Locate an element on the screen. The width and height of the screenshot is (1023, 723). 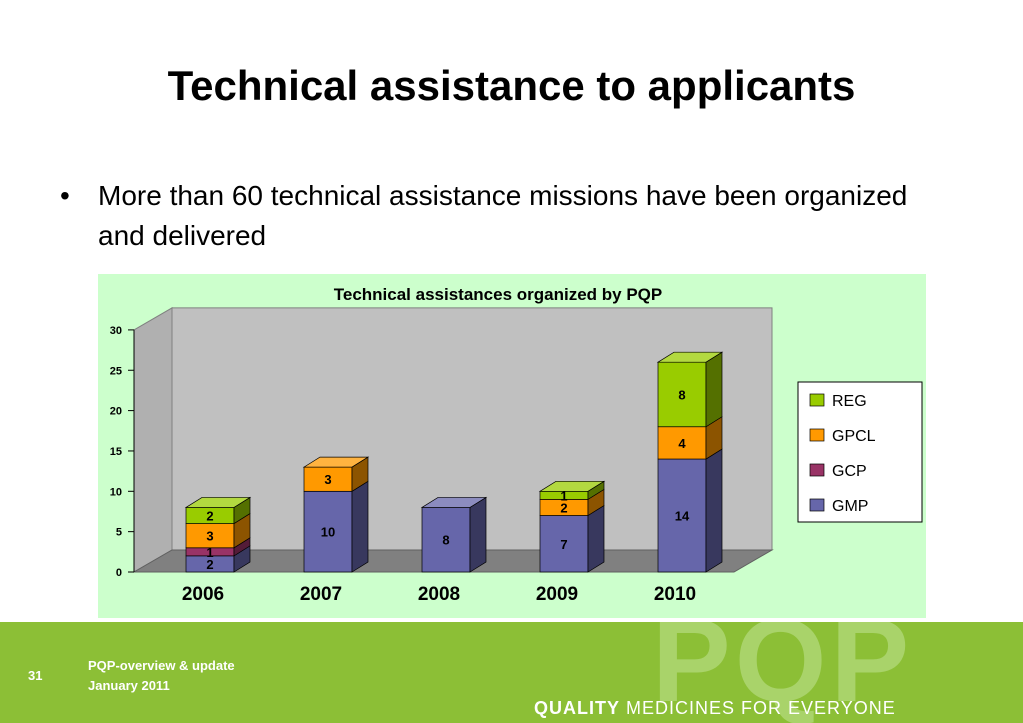
legend-label-gcp: GCP is located at coordinates (849, 471).